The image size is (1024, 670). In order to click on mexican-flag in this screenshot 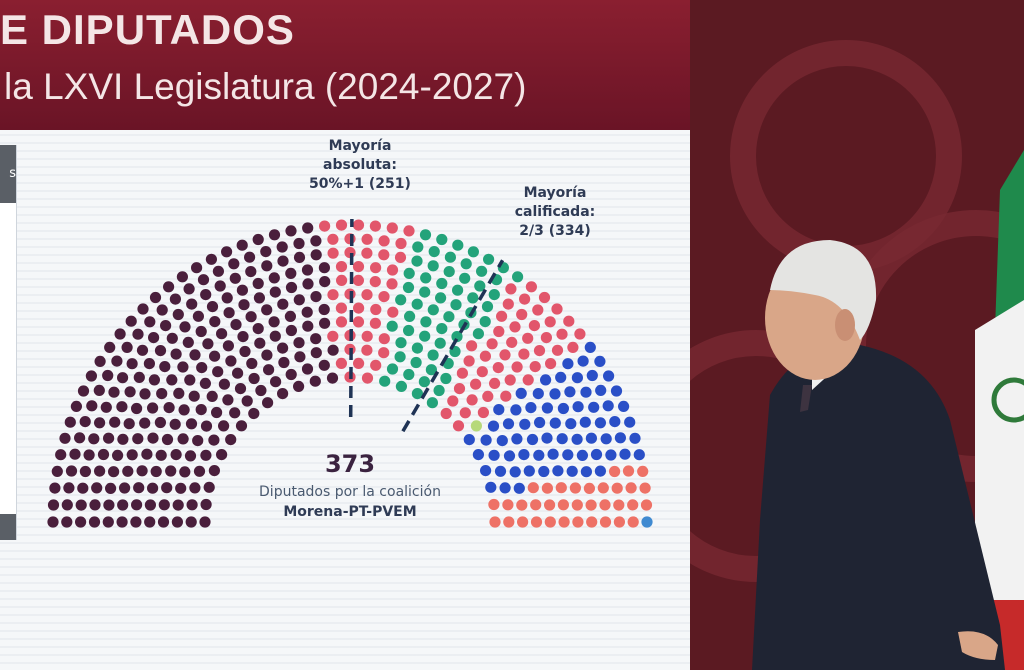, I will do `click(999, 410)`.